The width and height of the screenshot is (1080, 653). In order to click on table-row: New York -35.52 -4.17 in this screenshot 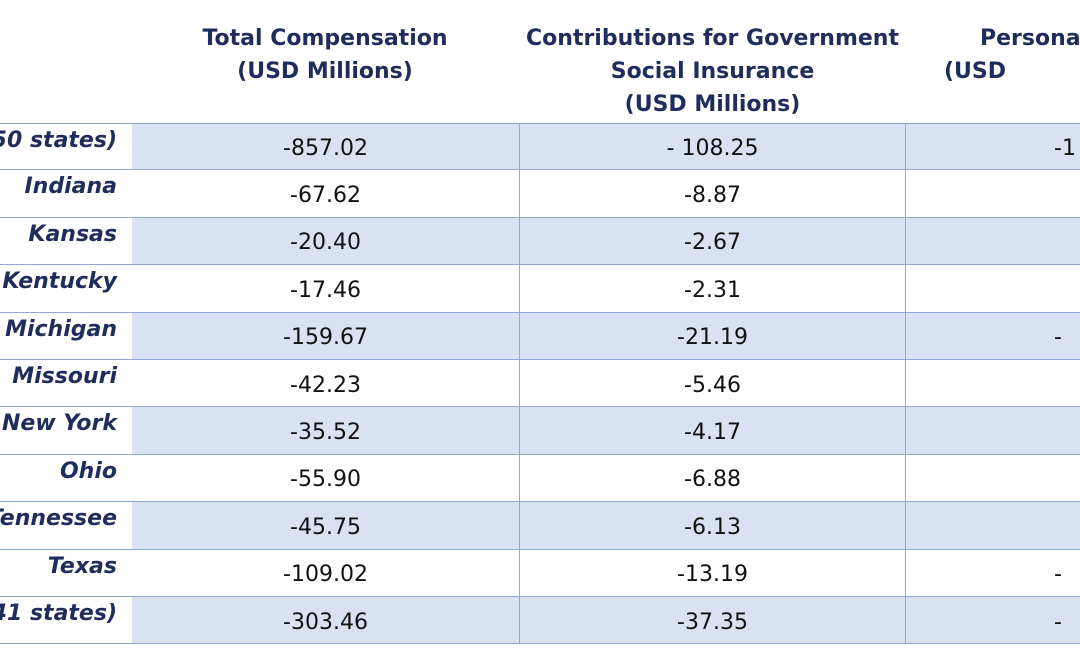, I will do `click(540, 431)`.